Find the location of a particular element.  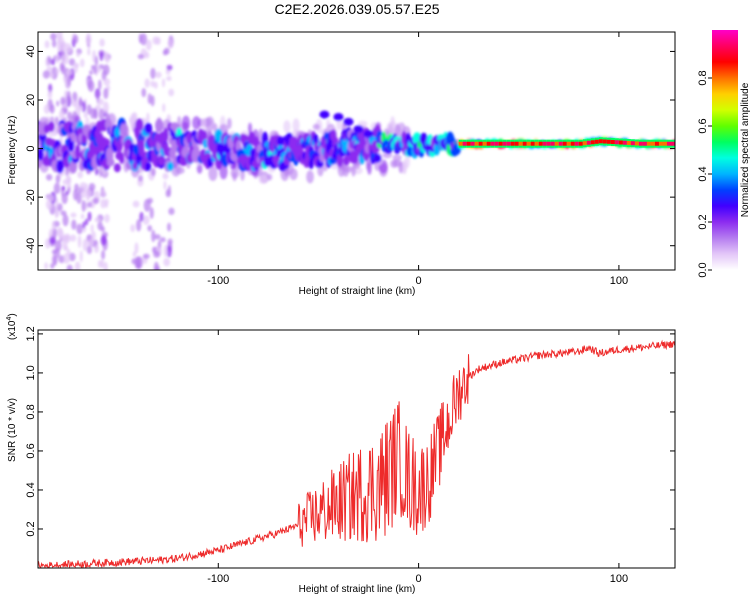

band-outer is located at coordinates (677, 144).